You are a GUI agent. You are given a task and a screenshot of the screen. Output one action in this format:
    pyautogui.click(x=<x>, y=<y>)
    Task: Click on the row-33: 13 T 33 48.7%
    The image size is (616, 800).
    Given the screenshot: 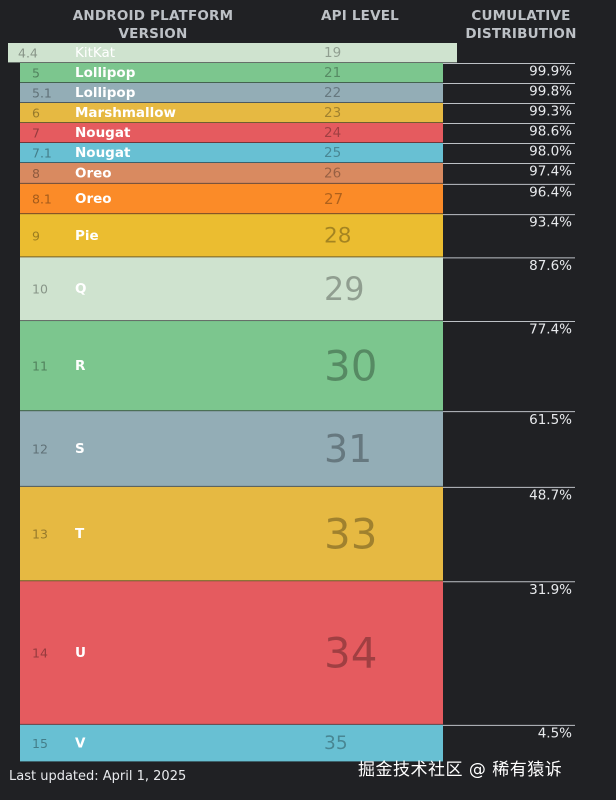 What is the action you would take?
    pyautogui.click(x=297, y=534)
    